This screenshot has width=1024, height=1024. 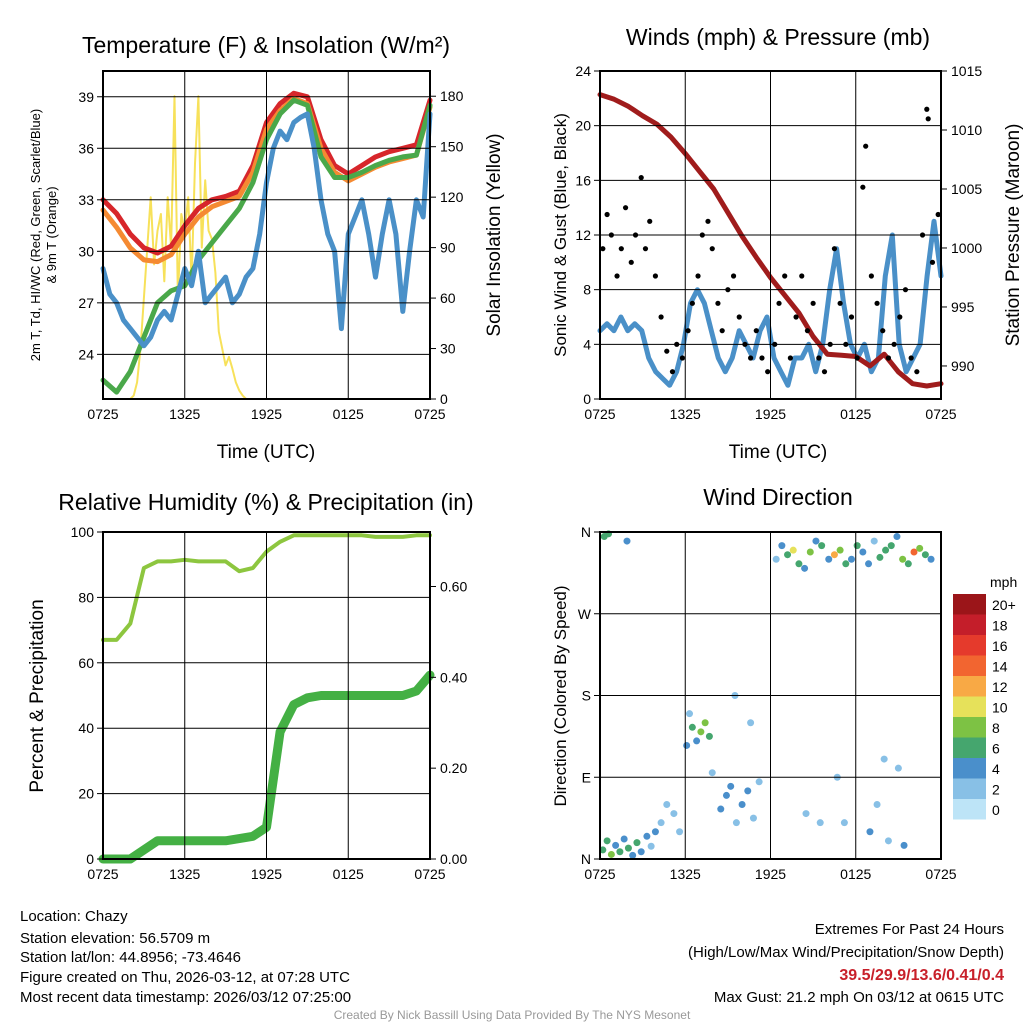 What do you see at coordinates (266, 45) in the screenshot?
I see `temperature-title: Temperature (F) & Insolation (W/m²)` at bounding box center [266, 45].